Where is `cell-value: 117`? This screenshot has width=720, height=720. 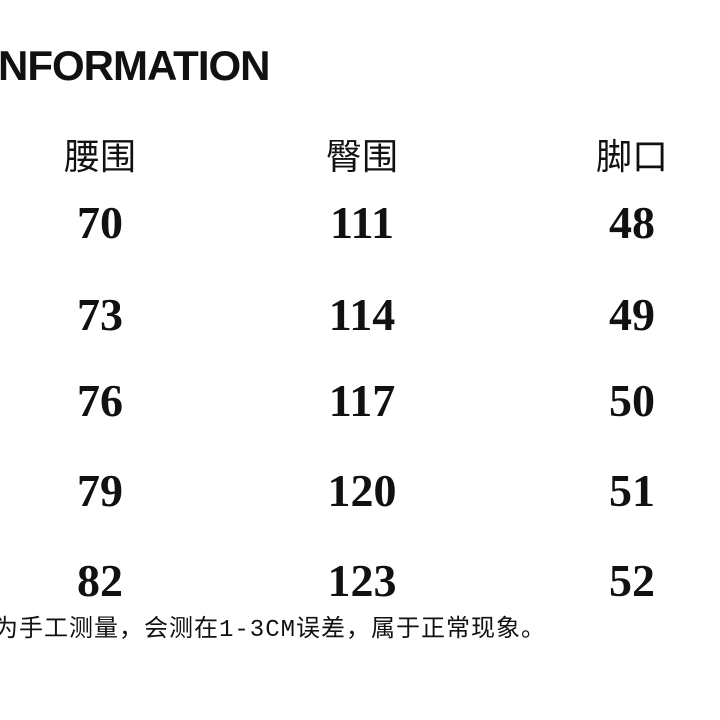
cell-value: 117 is located at coordinates (362, 400).